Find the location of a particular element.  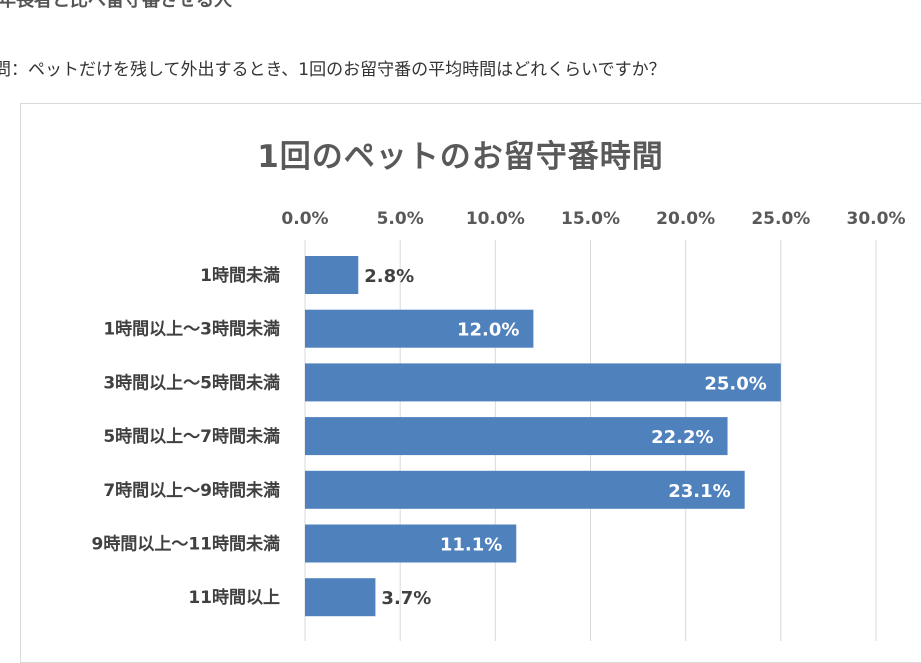

x-axis-ticks: 0.0% 5.0% 10.0% 15.0% 20.0% 25.0% 30.0% is located at coordinates (593, 219).